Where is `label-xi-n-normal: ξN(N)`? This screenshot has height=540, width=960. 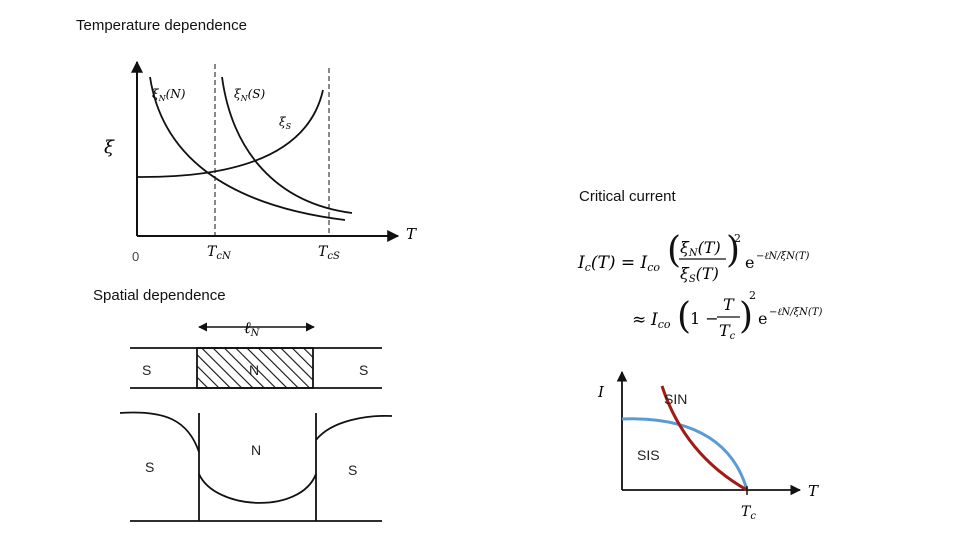
label-xi-n-normal: ξN(N) is located at coordinates (169, 95).